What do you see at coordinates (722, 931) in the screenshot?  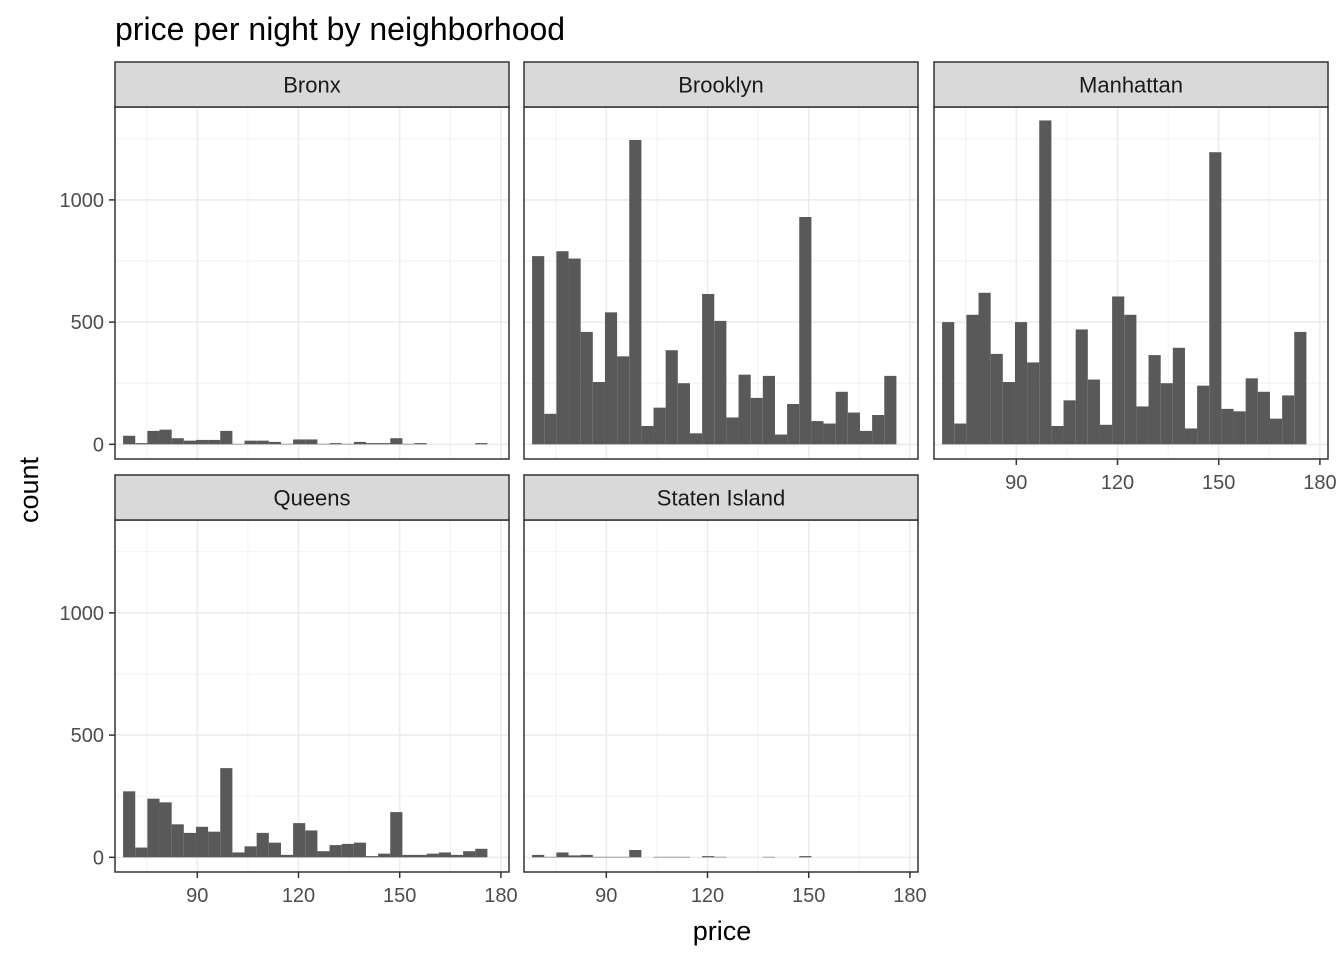 I see `x-axis-title: price` at bounding box center [722, 931].